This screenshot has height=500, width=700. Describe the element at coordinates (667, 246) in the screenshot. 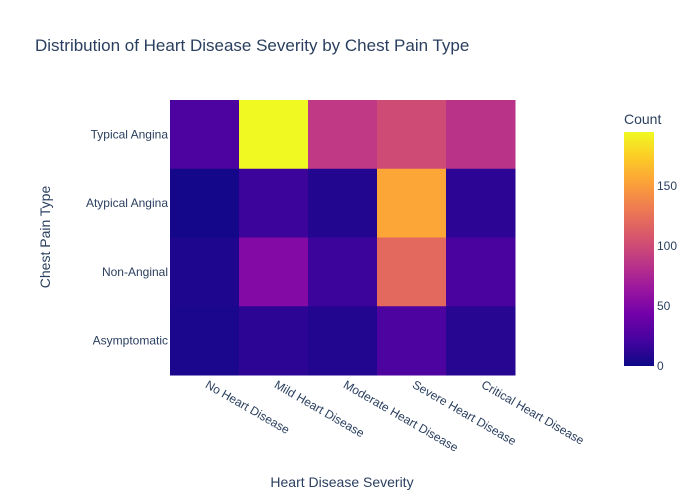

I see `colorbar-tick-label: 100` at that location.